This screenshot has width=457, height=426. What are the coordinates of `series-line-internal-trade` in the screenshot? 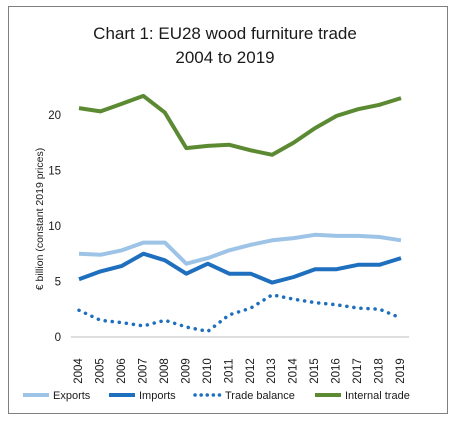 It's located at (240, 125).